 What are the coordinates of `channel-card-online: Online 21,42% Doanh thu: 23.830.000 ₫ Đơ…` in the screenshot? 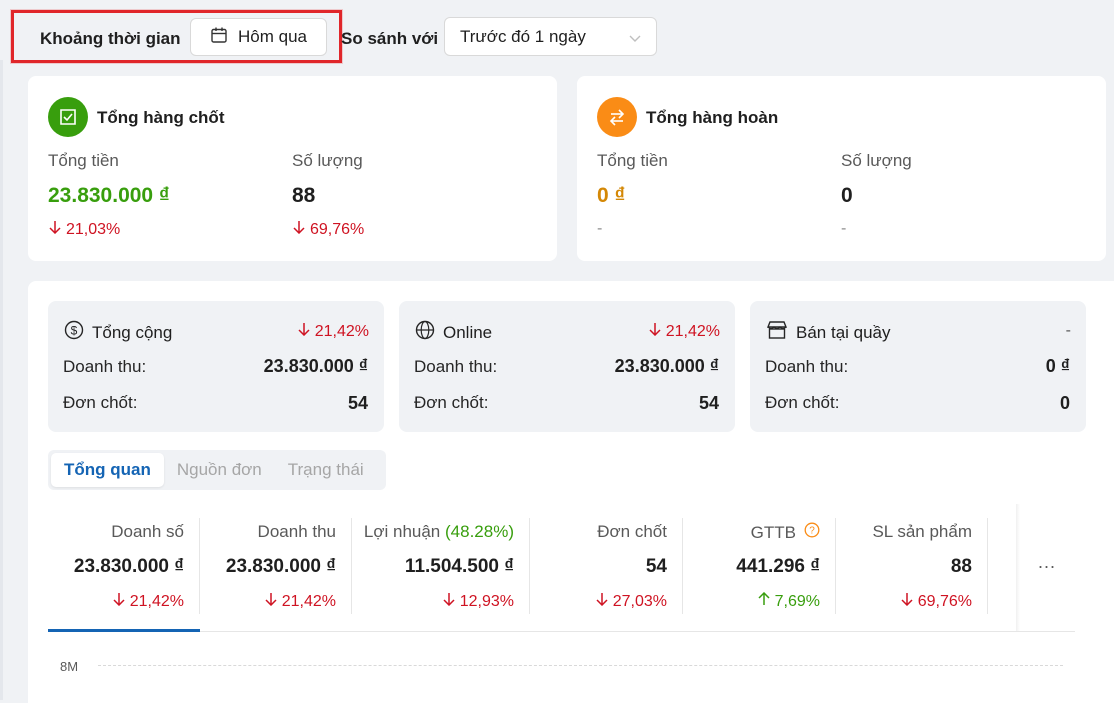 It's located at (567, 366).